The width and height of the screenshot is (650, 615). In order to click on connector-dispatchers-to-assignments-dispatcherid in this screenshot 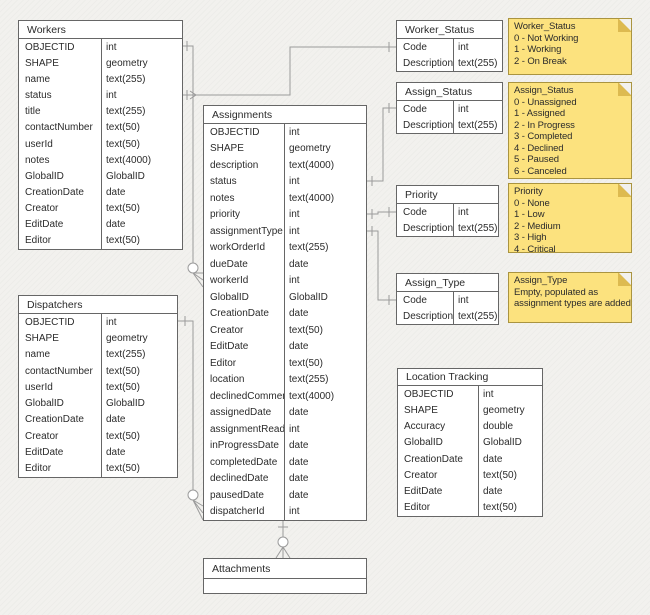, I will do `click(191, 418)`.